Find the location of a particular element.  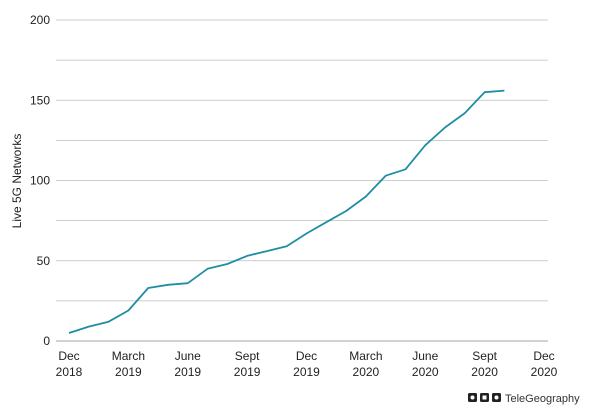

y-tick-label: 150 is located at coordinates (40, 100).